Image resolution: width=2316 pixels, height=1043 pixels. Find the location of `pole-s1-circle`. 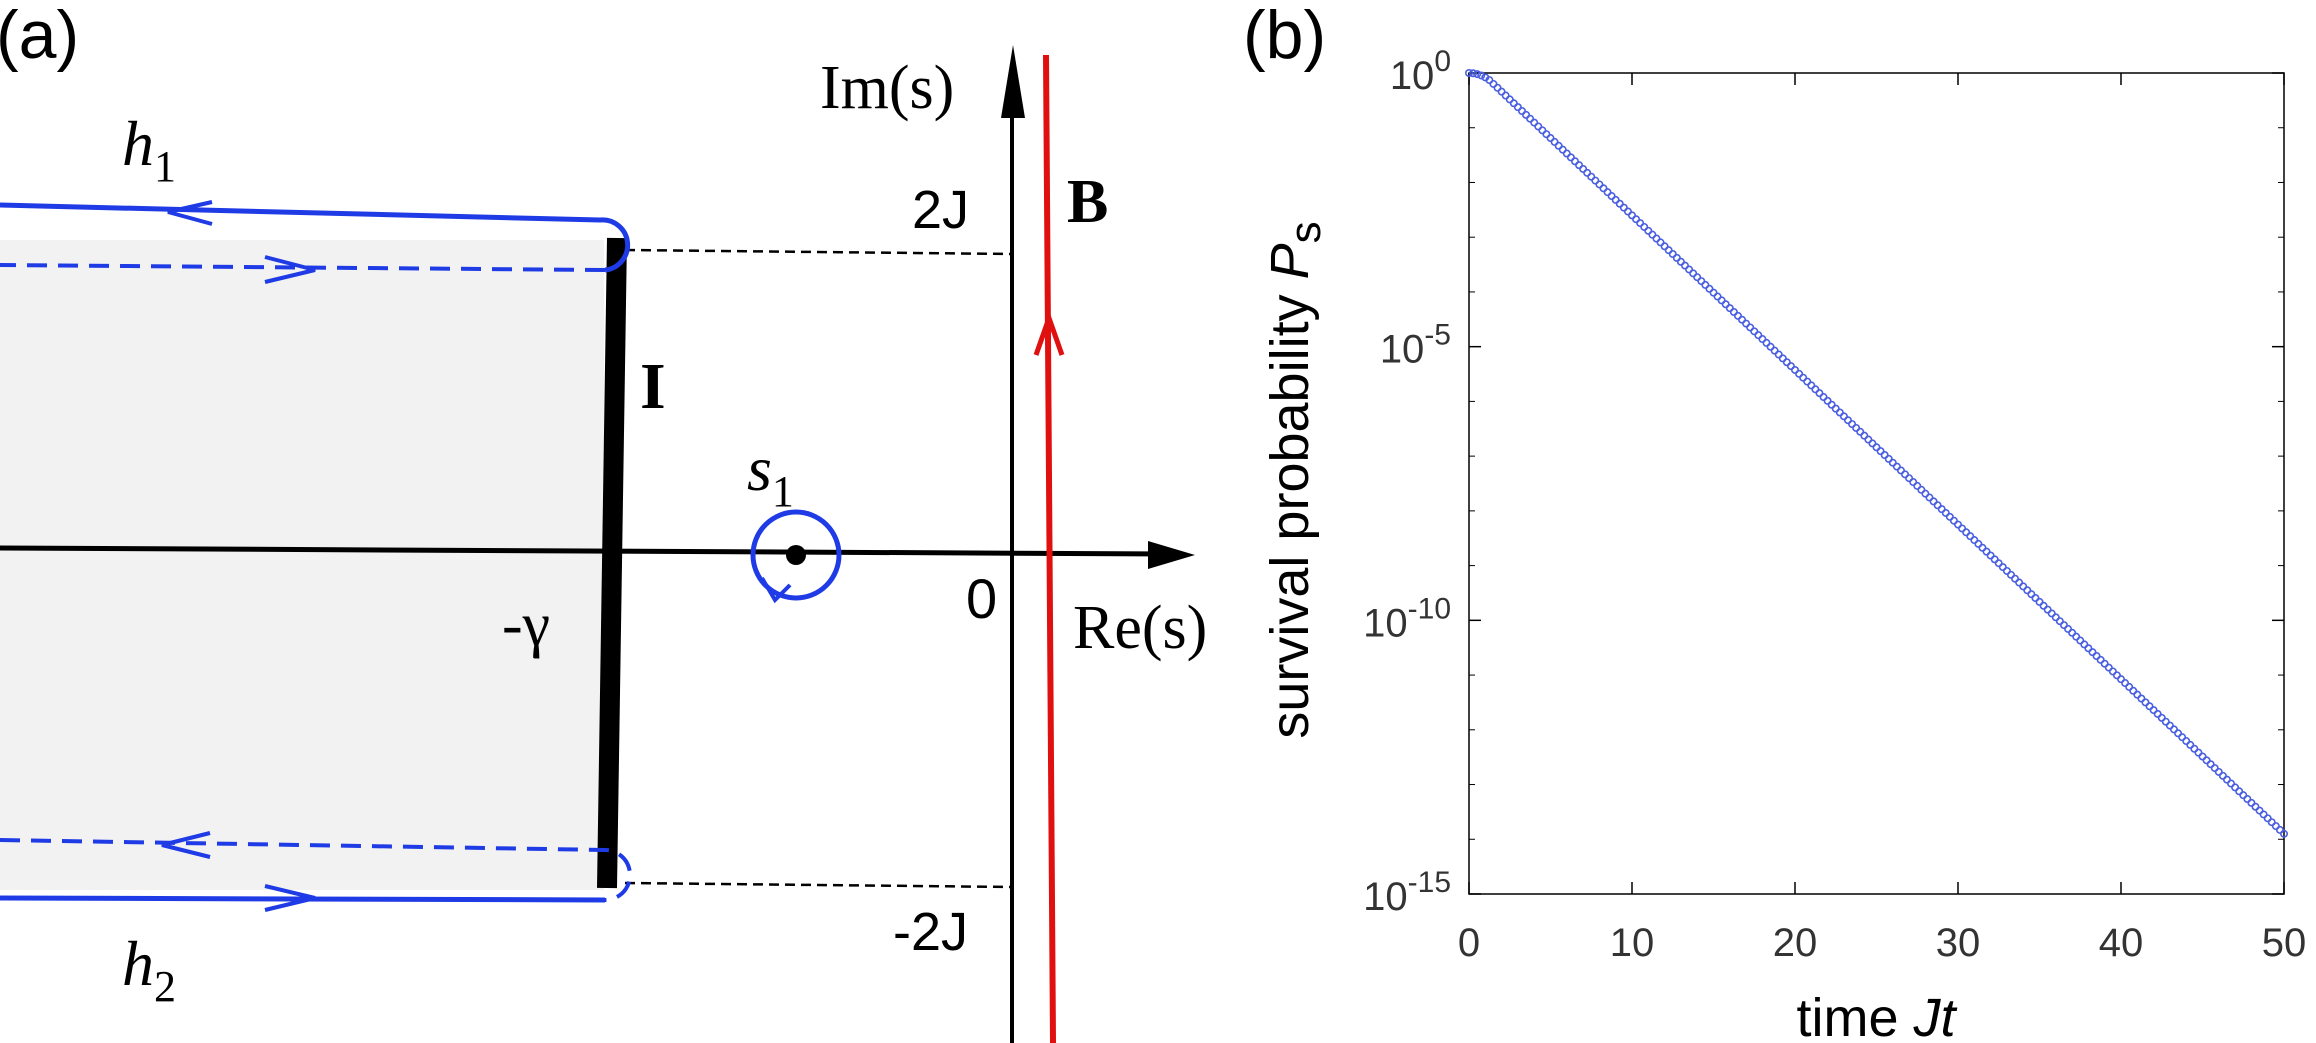

pole-s1-circle is located at coordinates (796, 555).